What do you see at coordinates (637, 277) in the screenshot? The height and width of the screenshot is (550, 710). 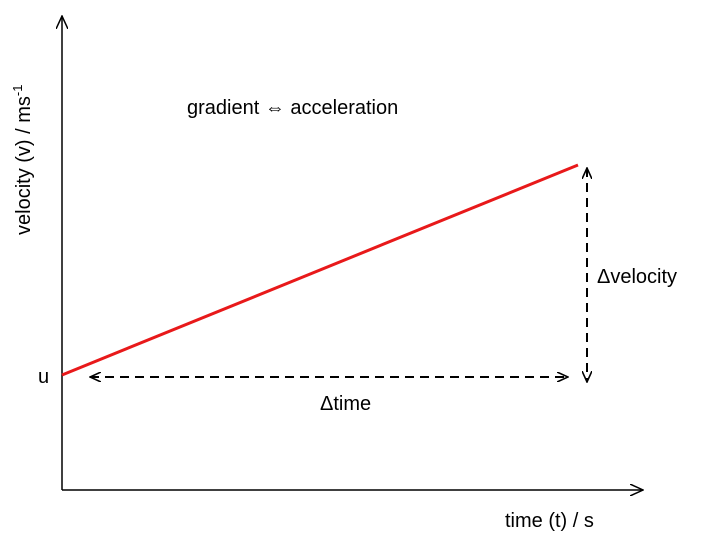 I see `delta-velocity-label: Δvelocity` at bounding box center [637, 277].